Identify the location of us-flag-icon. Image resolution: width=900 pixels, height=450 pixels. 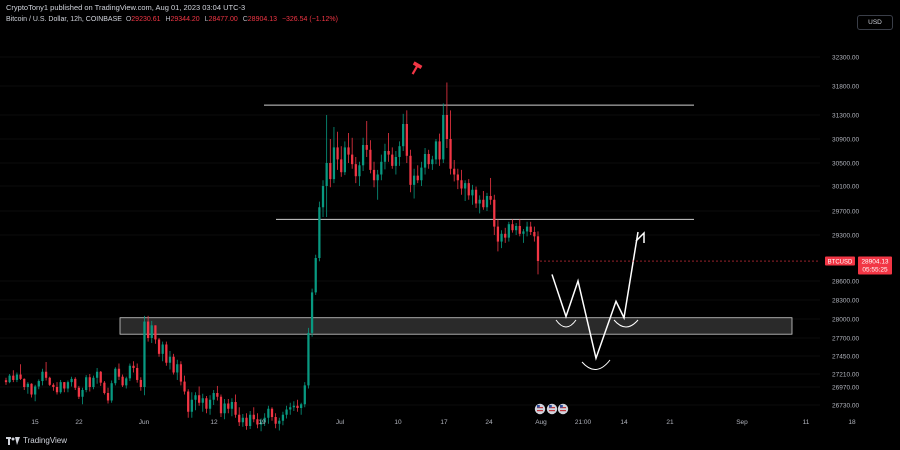
(552, 409).